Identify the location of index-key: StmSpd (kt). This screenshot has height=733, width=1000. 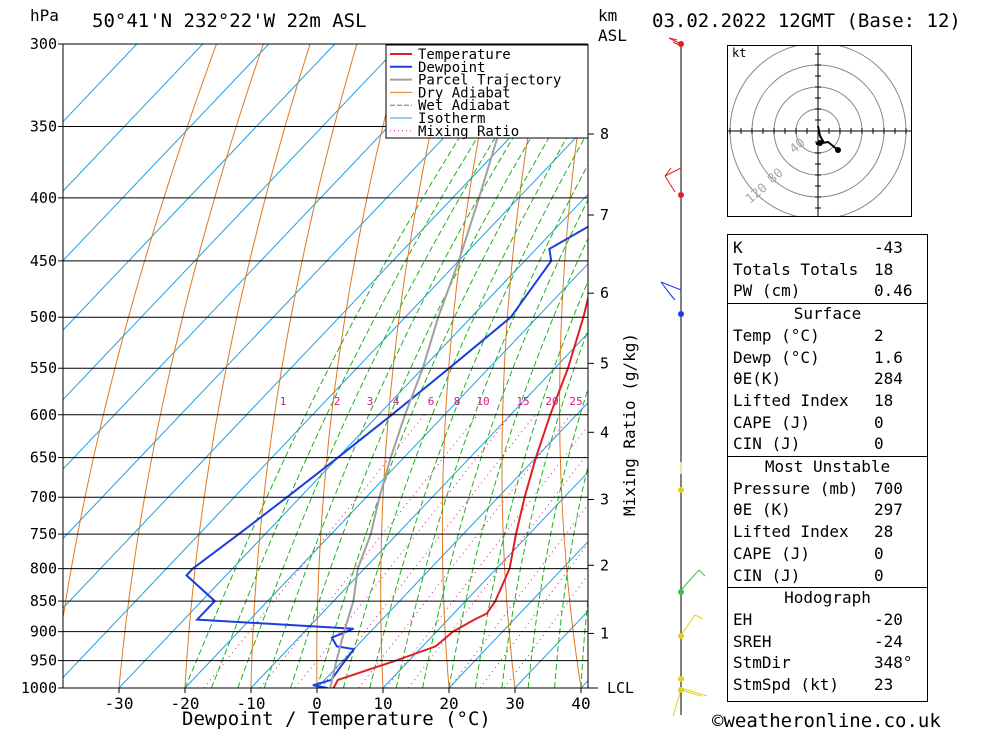
(786, 684).